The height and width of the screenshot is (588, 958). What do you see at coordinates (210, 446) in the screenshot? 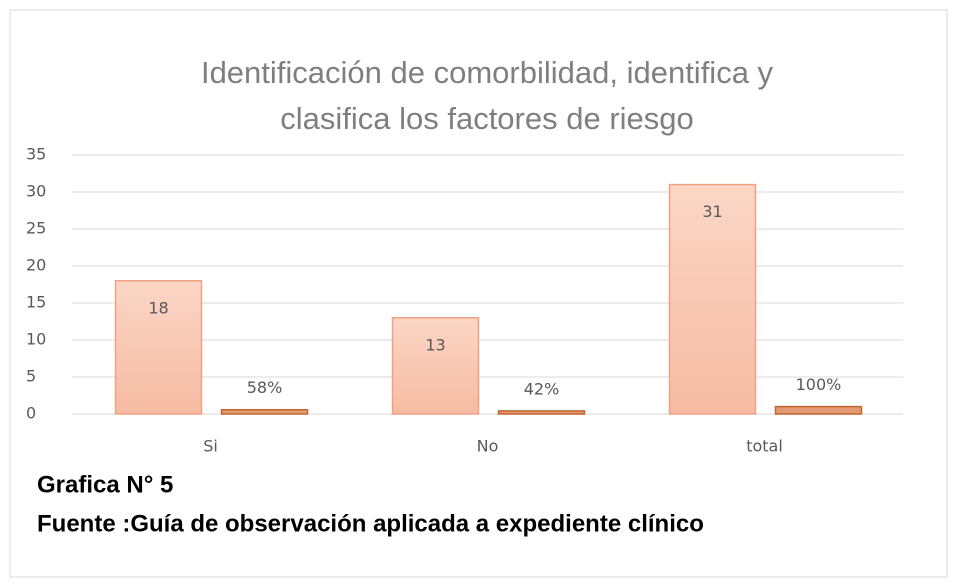
I see `x-tick-label: Si` at bounding box center [210, 446].